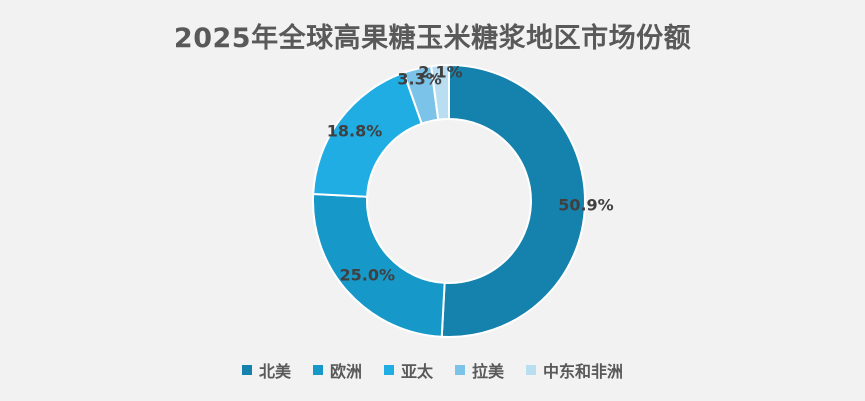  I want to click on legend-item-middle-east-africa: 中东和非洲, so click(574, 370).